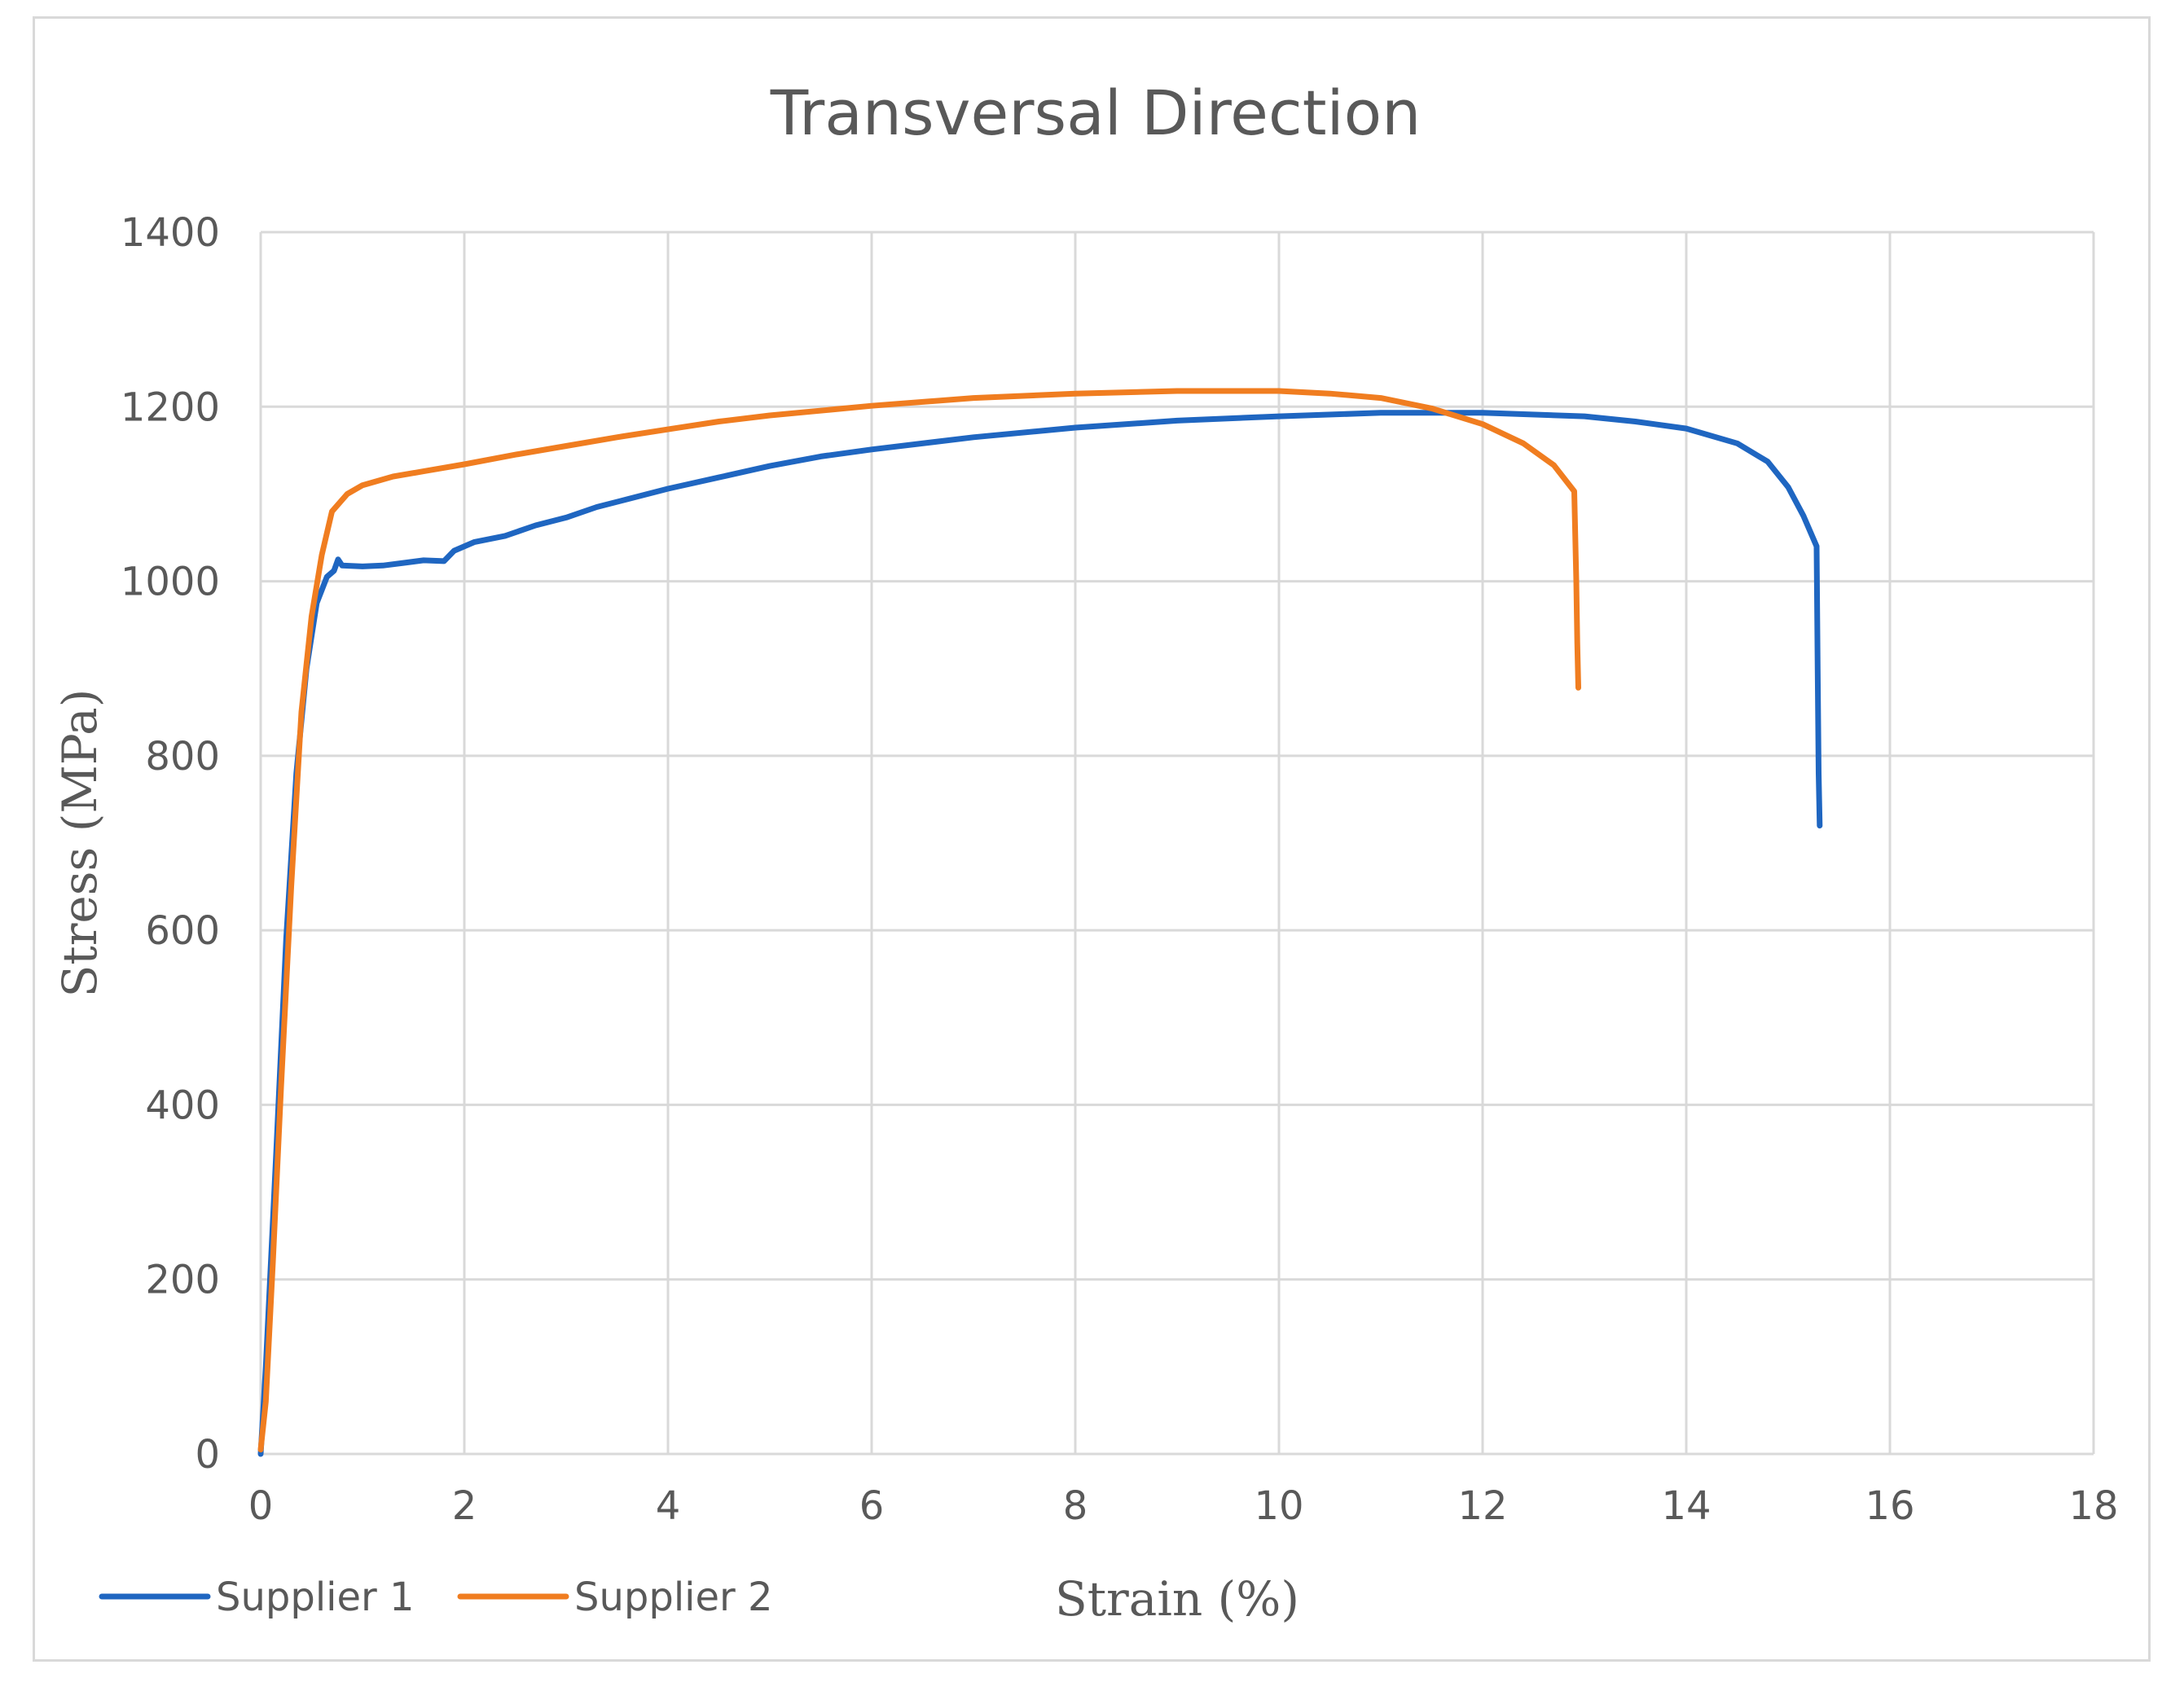  What do you see at coordinates (80, 843) in the screenshot?
I see `y-axis-title: Stress (MPa)` at bounding box center [80, 843].